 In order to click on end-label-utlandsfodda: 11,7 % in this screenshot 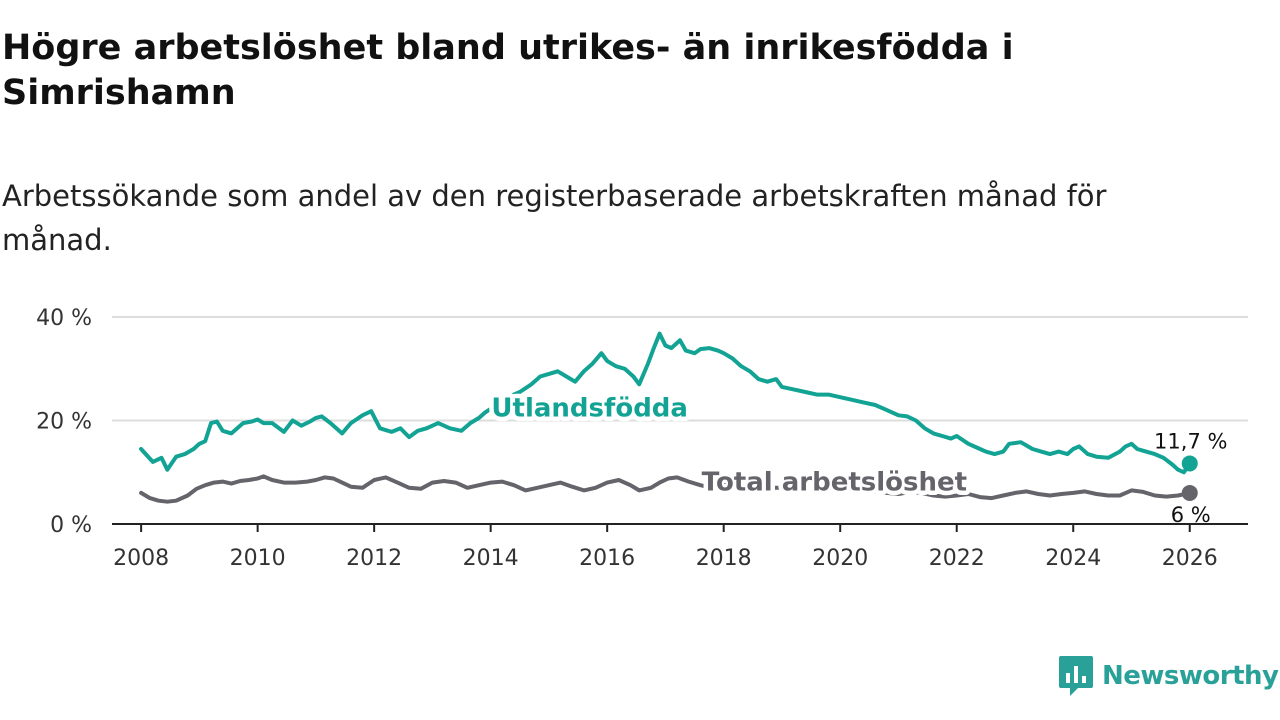, I will do `click(1190, 441)`.